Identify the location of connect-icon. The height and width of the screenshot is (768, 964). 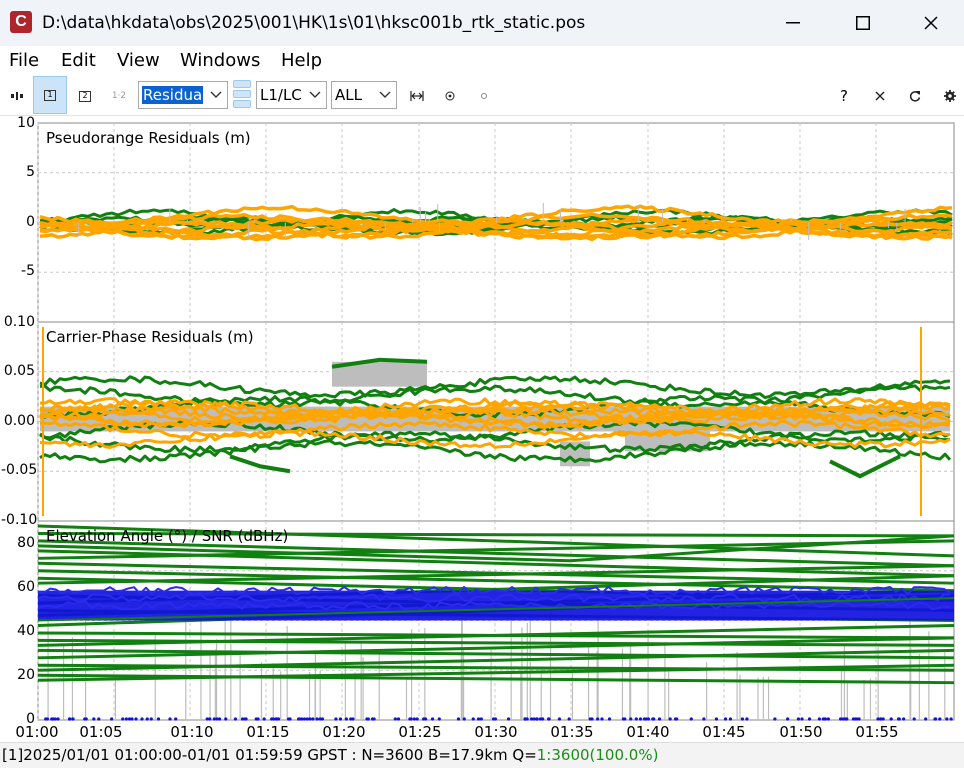
(17, 96).